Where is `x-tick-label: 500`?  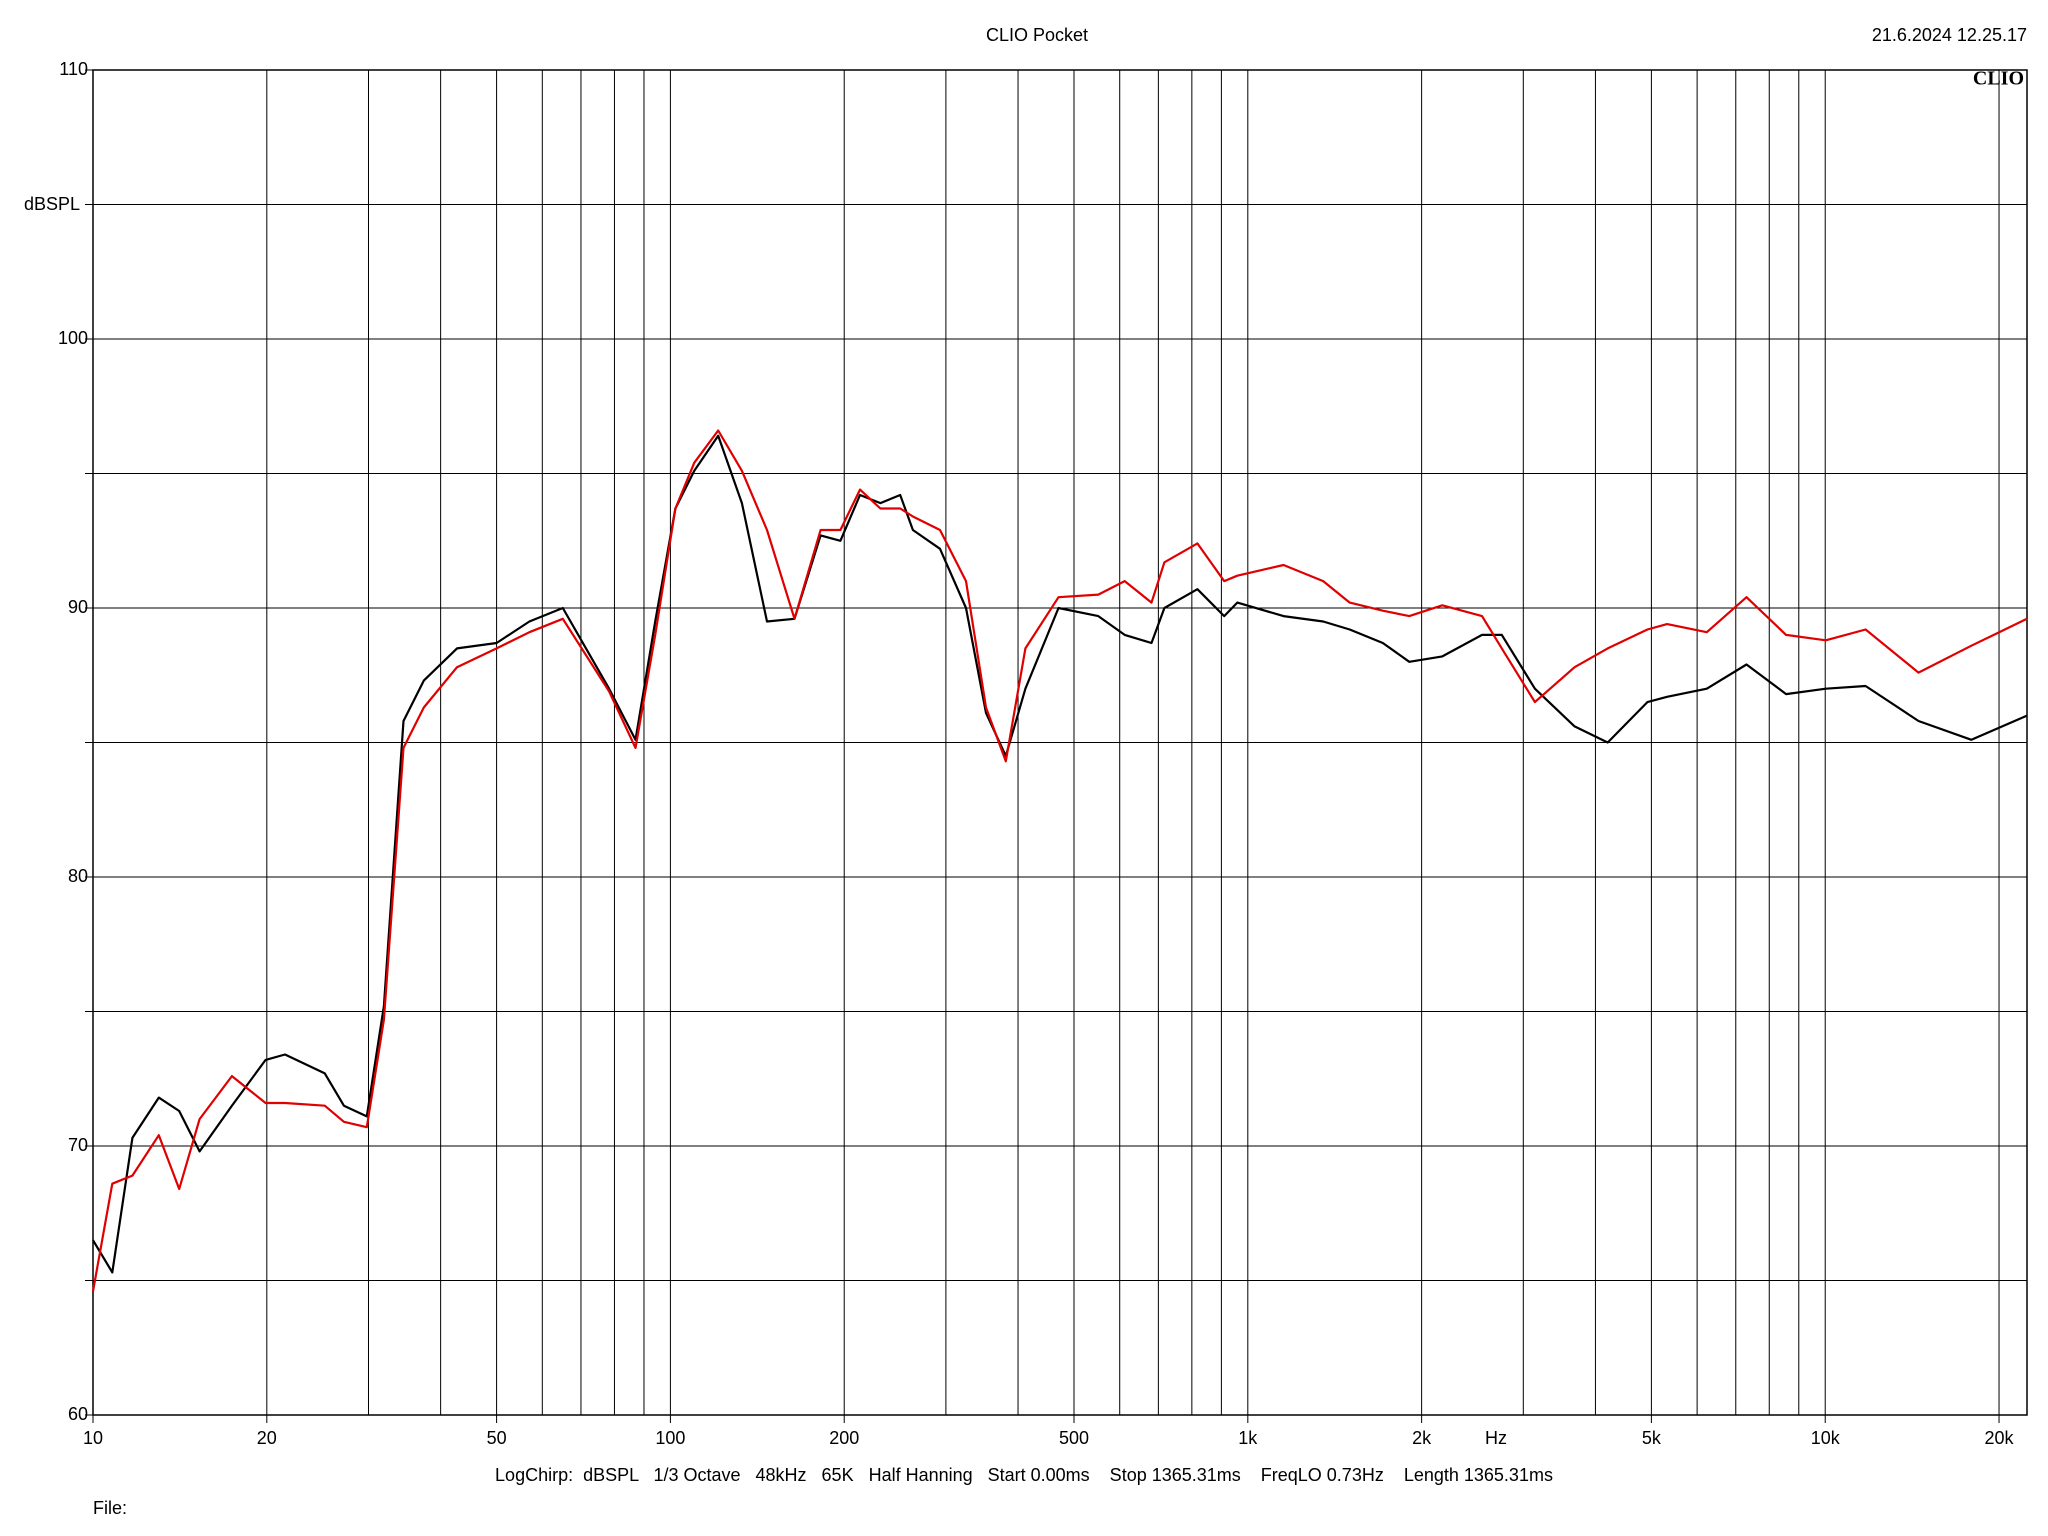 x-tick-label: 500 is located at coordinates (1074, 1438).